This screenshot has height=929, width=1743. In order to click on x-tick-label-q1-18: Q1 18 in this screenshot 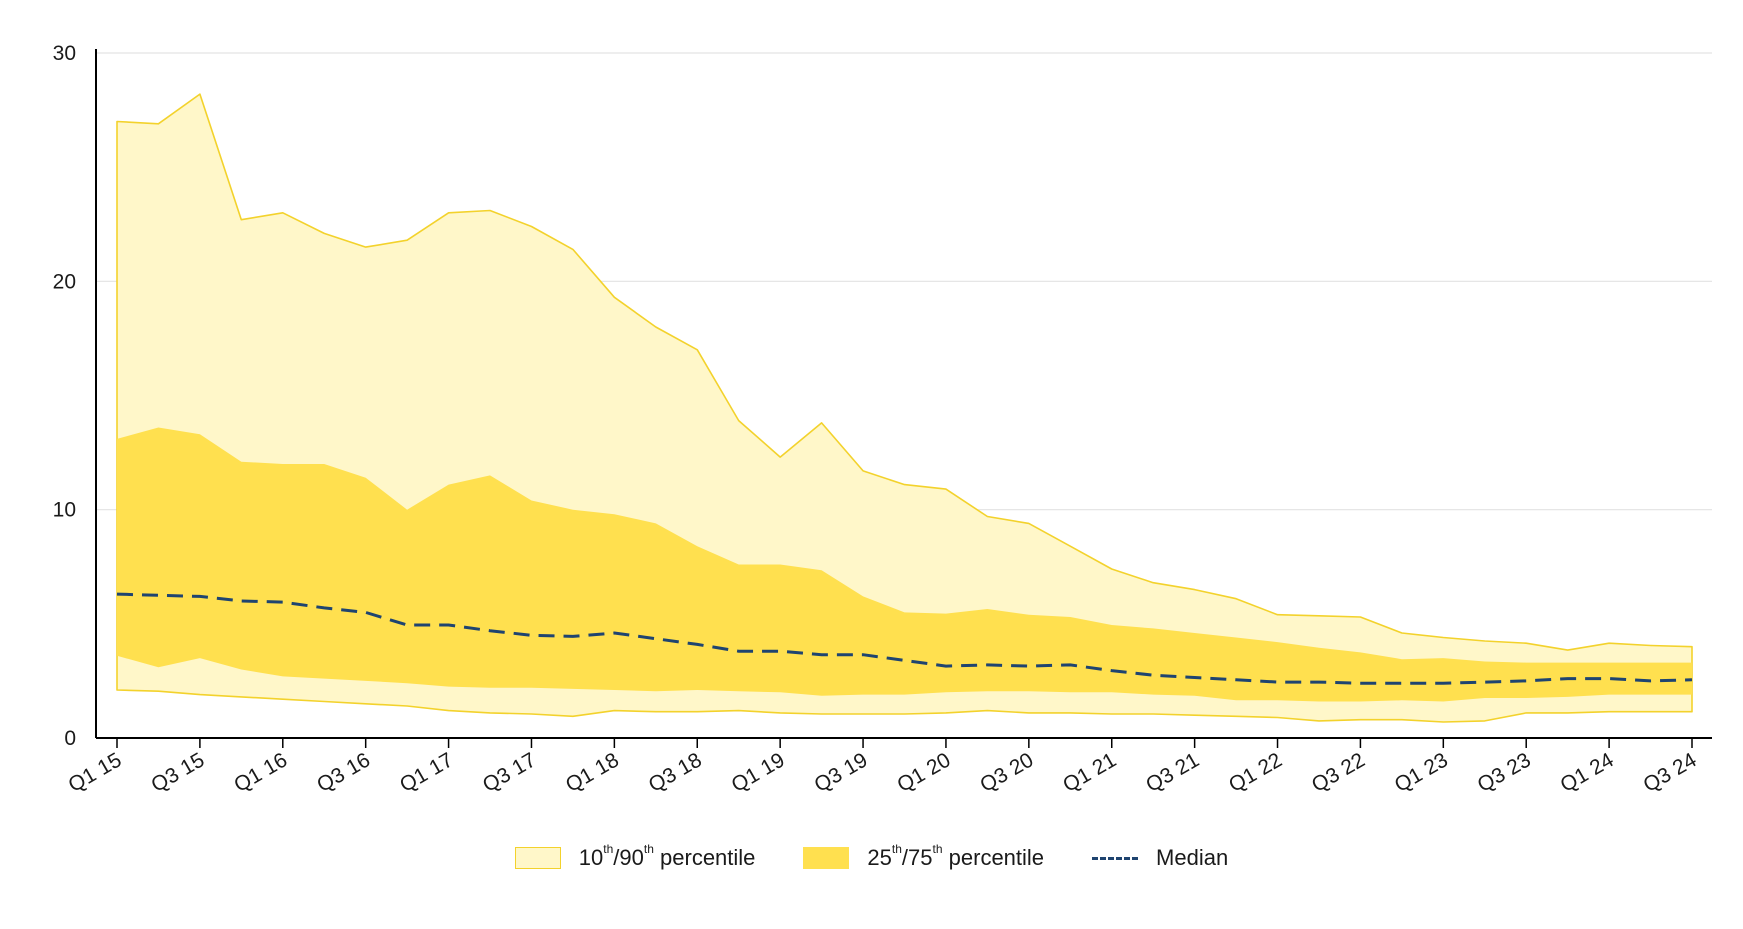, I will do `click(592, 772)`.